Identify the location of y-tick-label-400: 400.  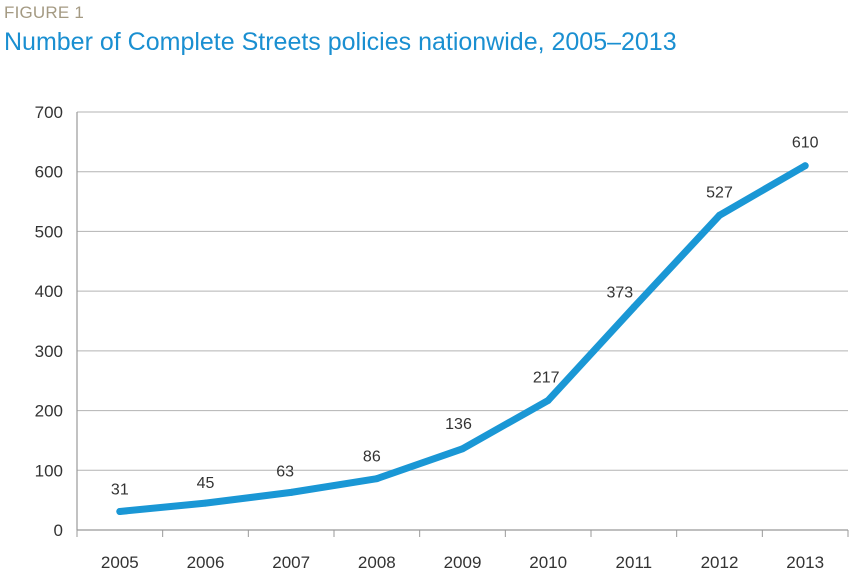
(49, 291).